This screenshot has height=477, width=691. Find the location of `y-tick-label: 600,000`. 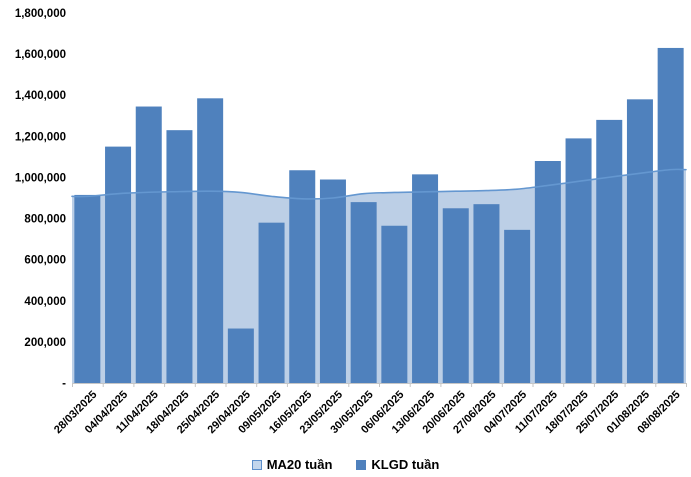

y-tick-label: 600,000 is located at coordinates (45, 261).